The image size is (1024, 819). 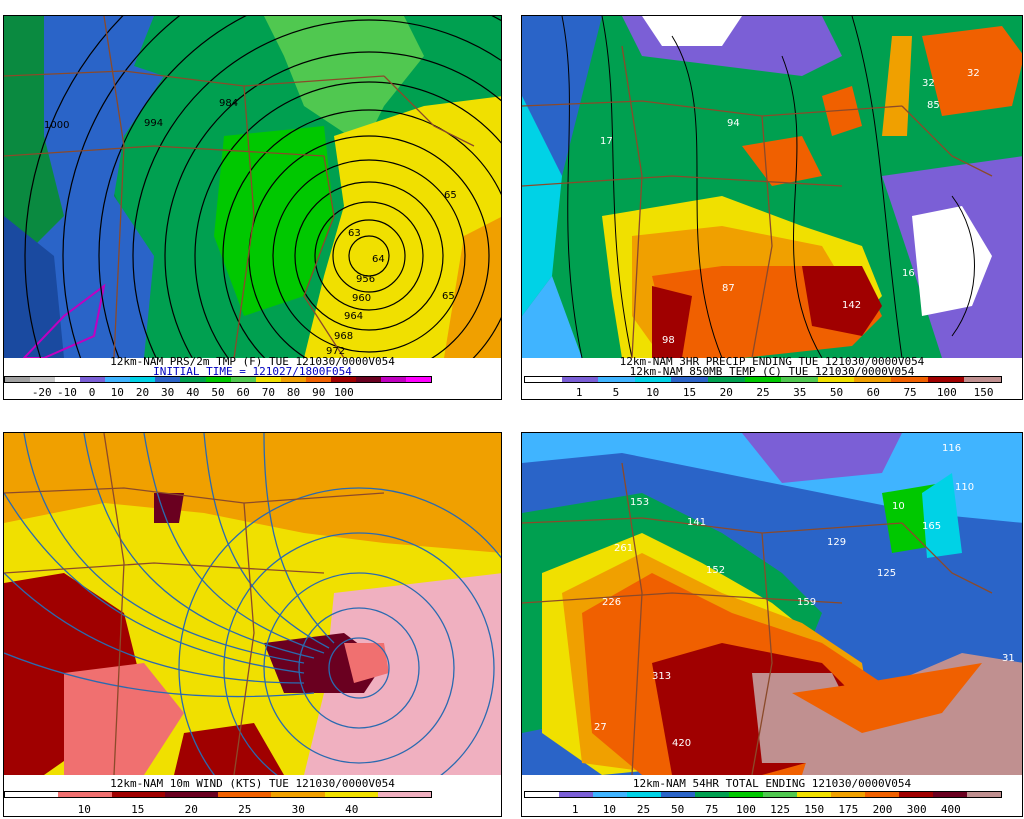 What do you see at coordinates (951, 448) in the screenshot?
I see `svg-text: 116` at bounding box center [951, 448].